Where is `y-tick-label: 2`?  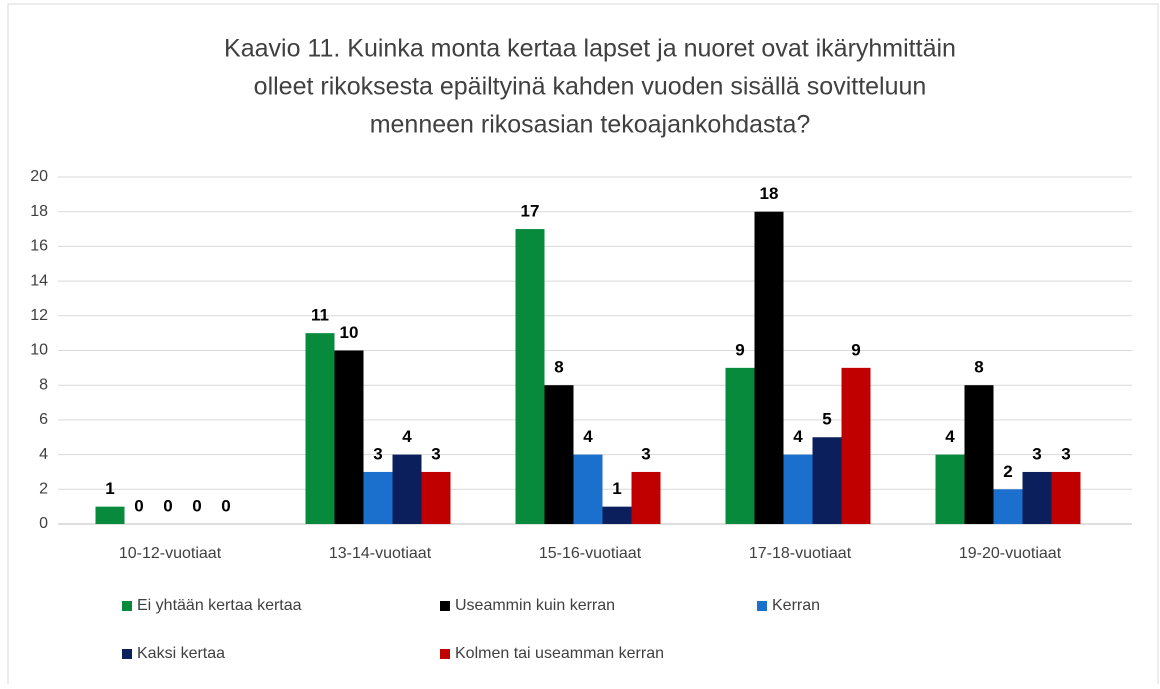 y-tick-label: 2 is located at coordinates (43, 489).